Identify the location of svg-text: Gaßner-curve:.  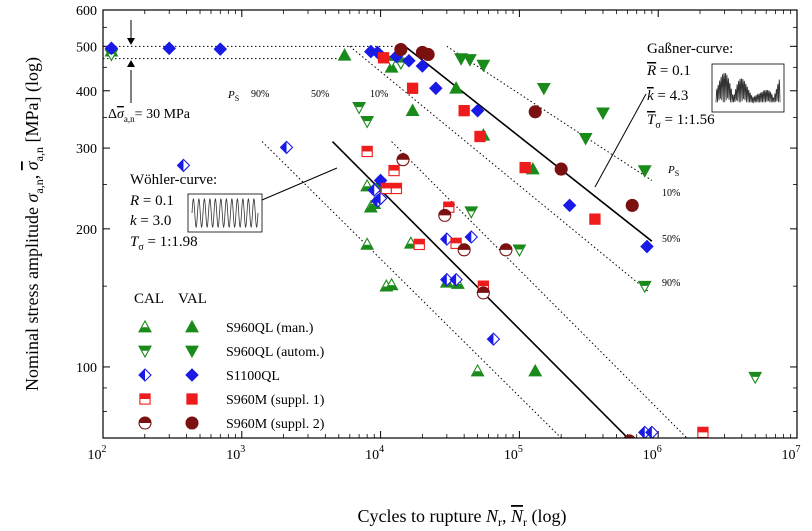
(690, 49).